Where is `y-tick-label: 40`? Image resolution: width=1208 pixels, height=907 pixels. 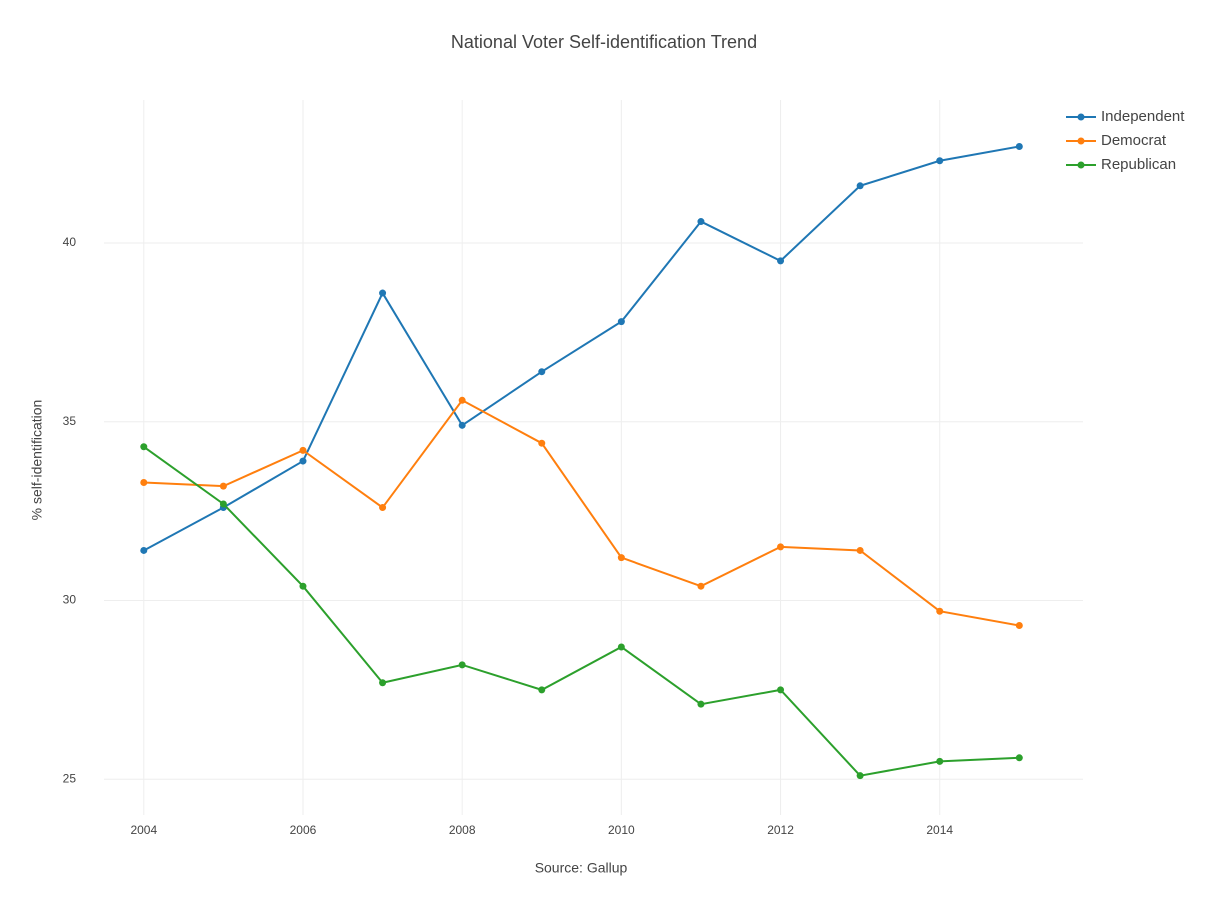 y-tick-label: 40 is located at coordinates (70, 242).